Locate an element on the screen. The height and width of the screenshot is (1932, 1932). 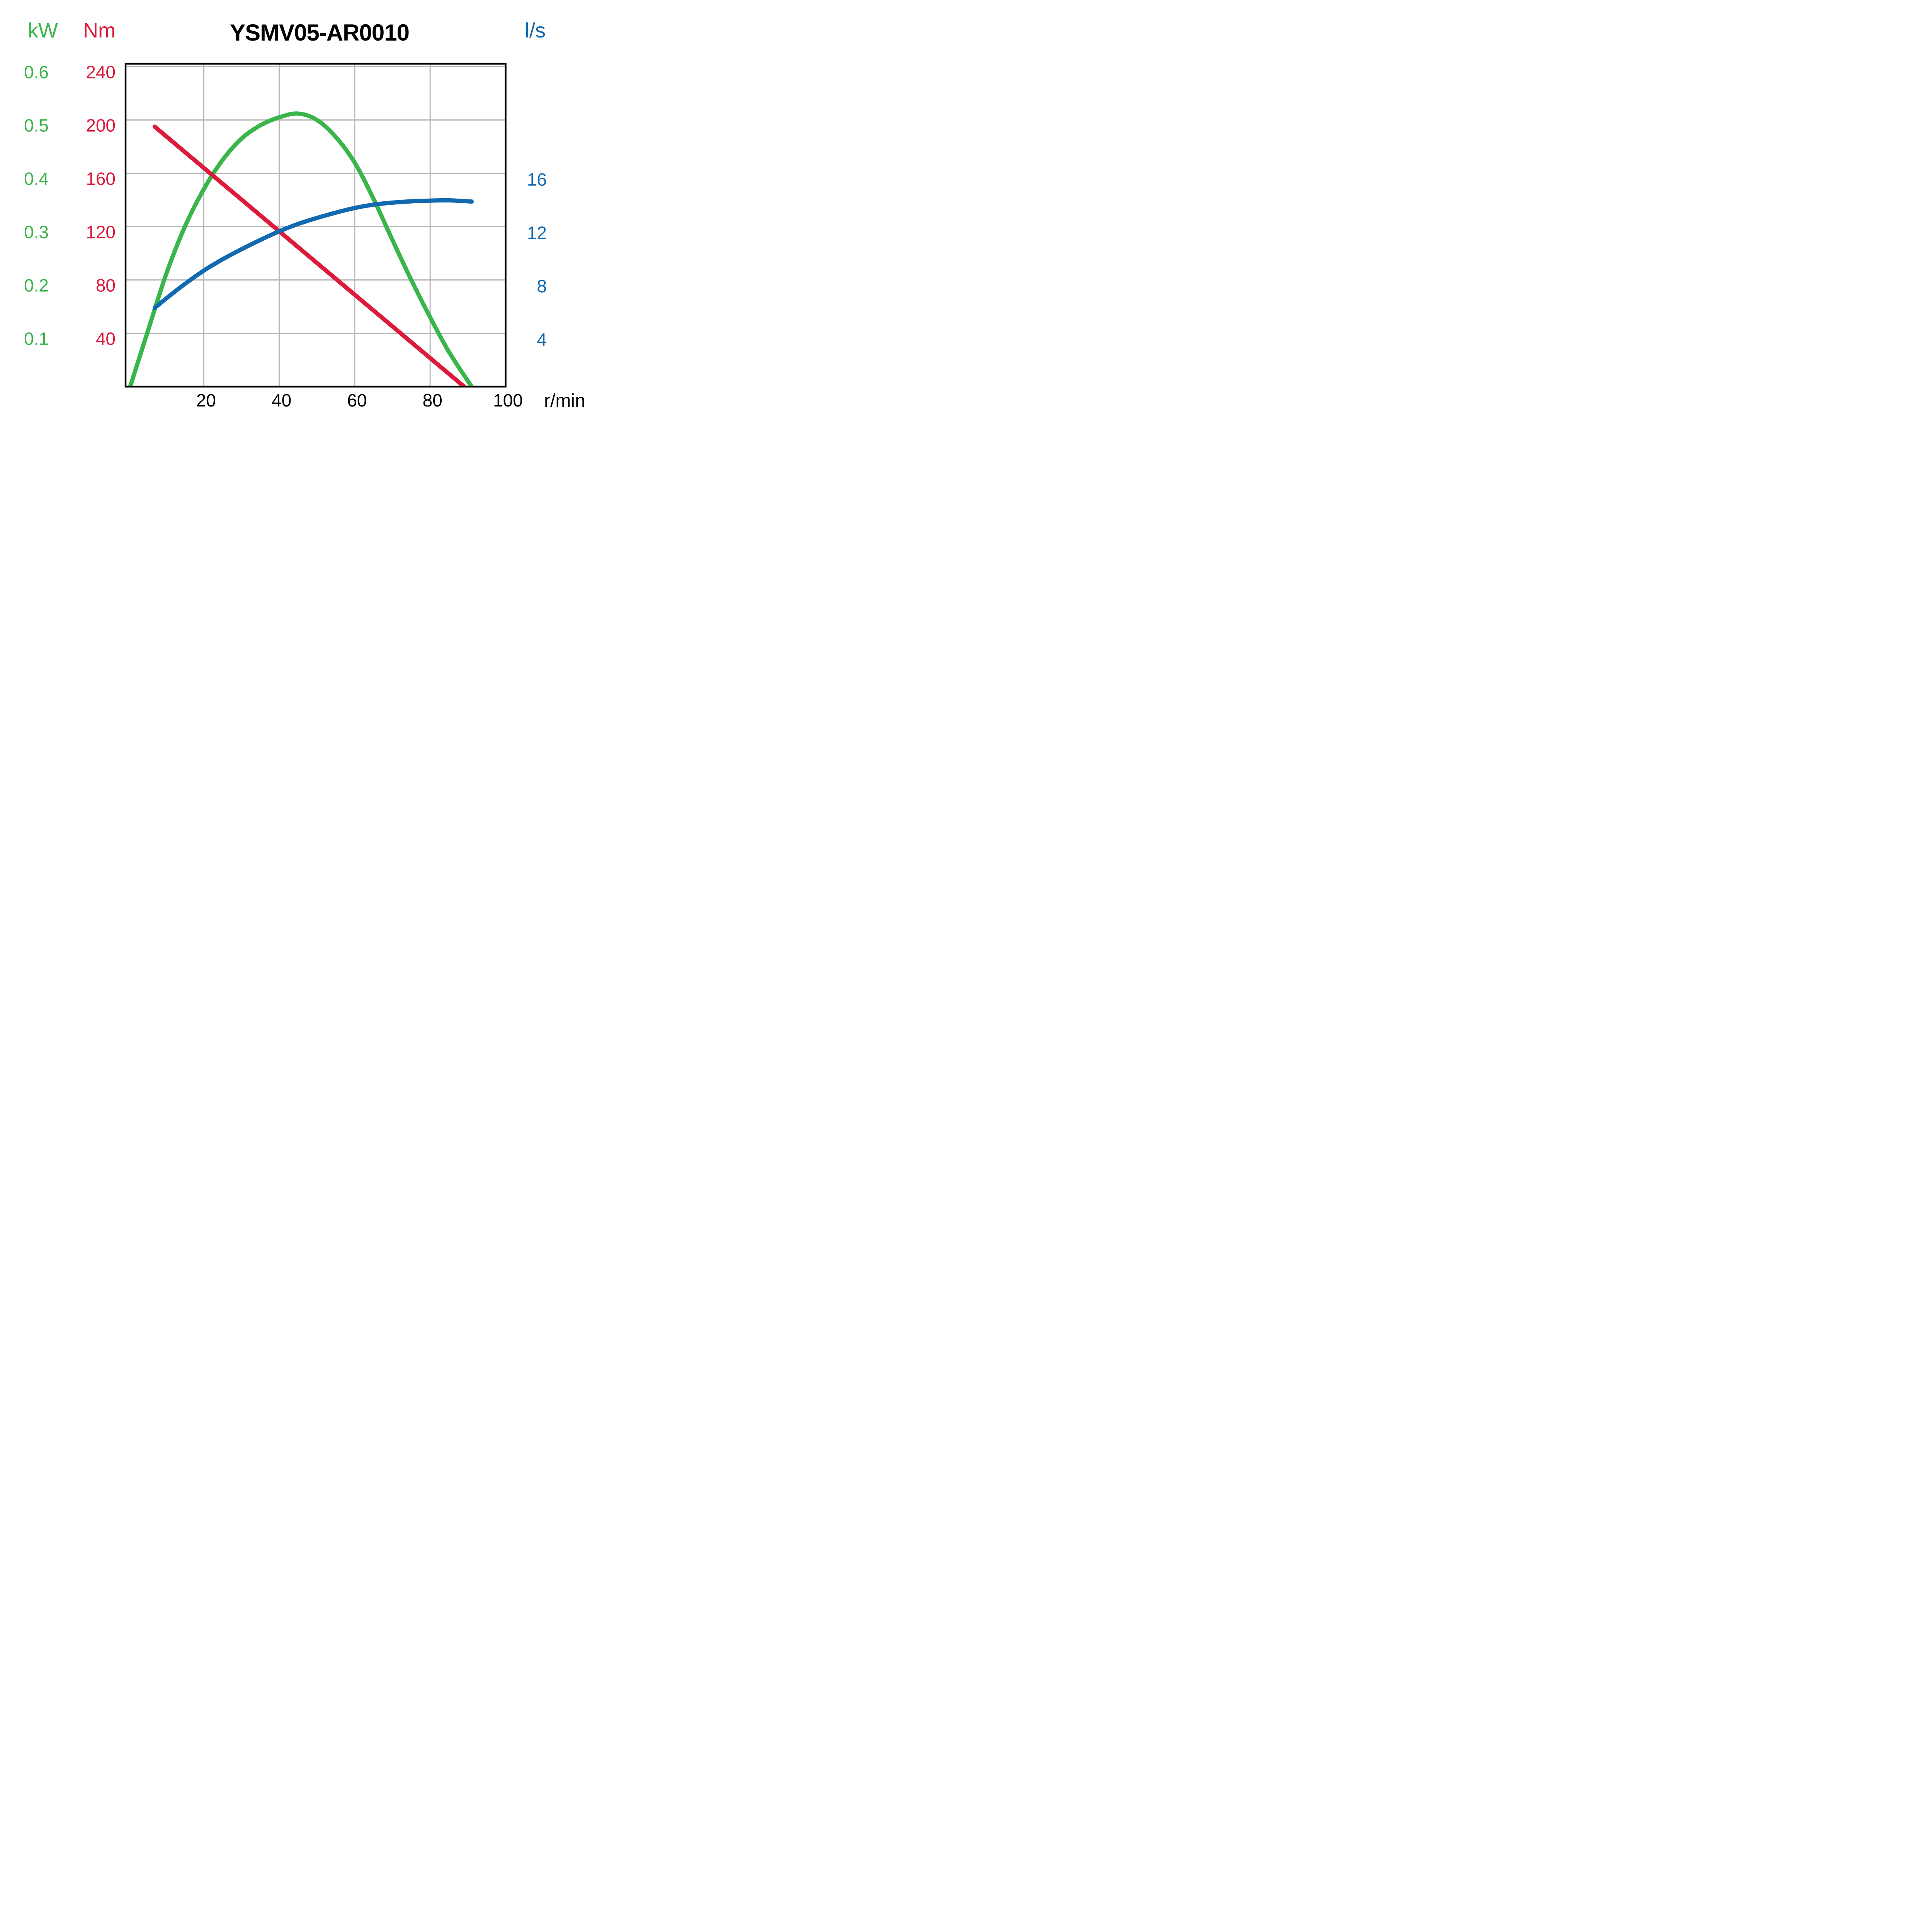
plot-frame is located at coordinates (316, 225).